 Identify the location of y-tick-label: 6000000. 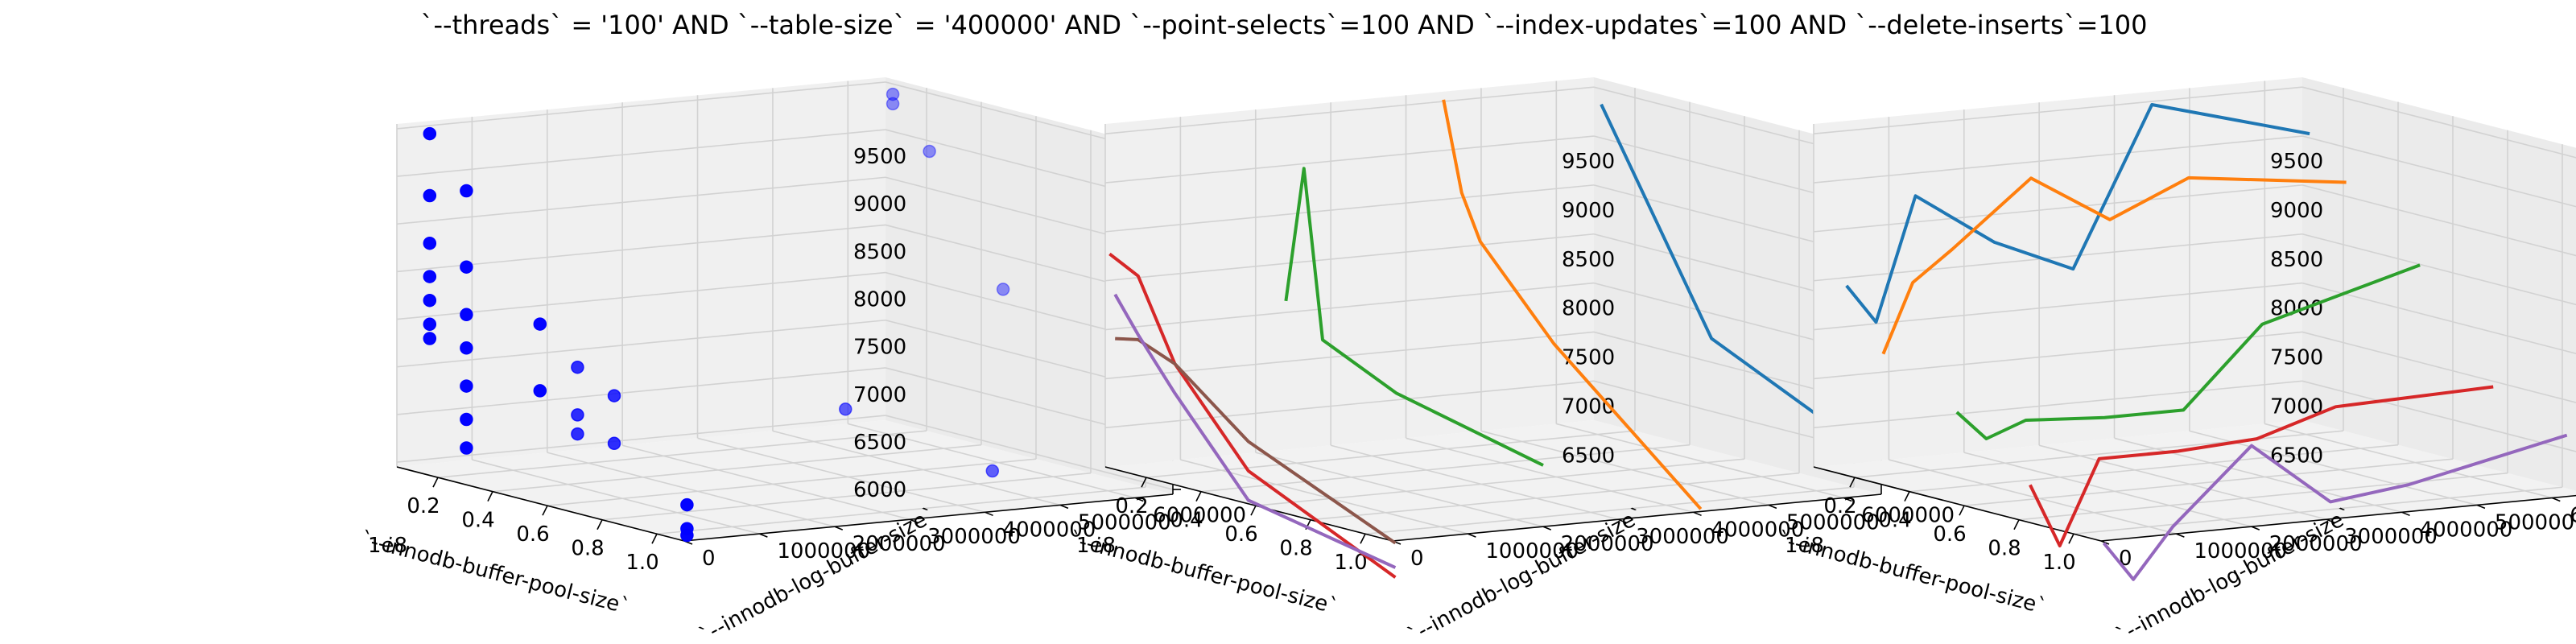
(1908, 515).